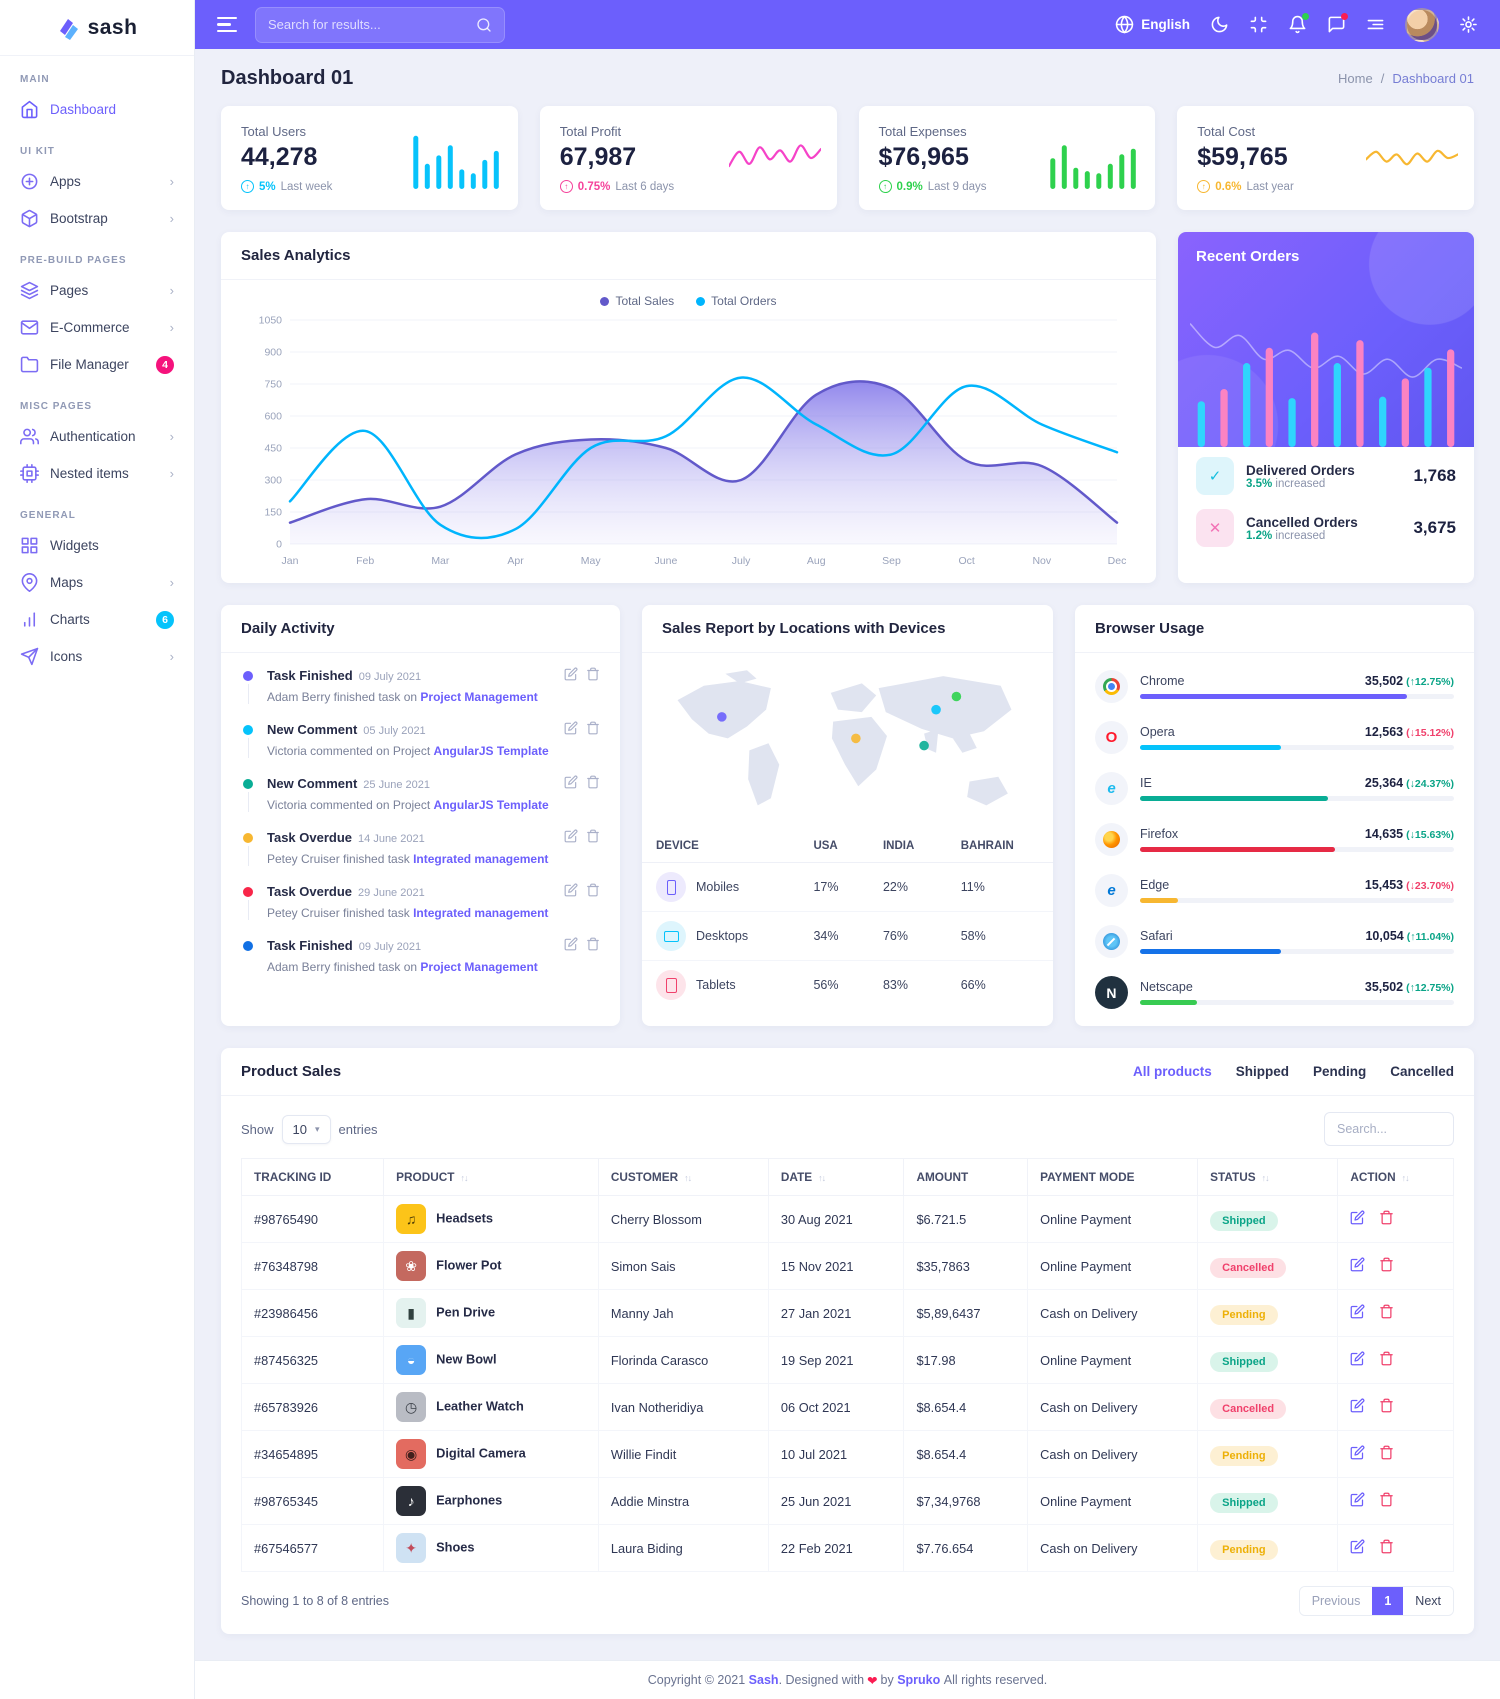  I want to click on col-bahrain: BAHRAIN, so click(999, 847).